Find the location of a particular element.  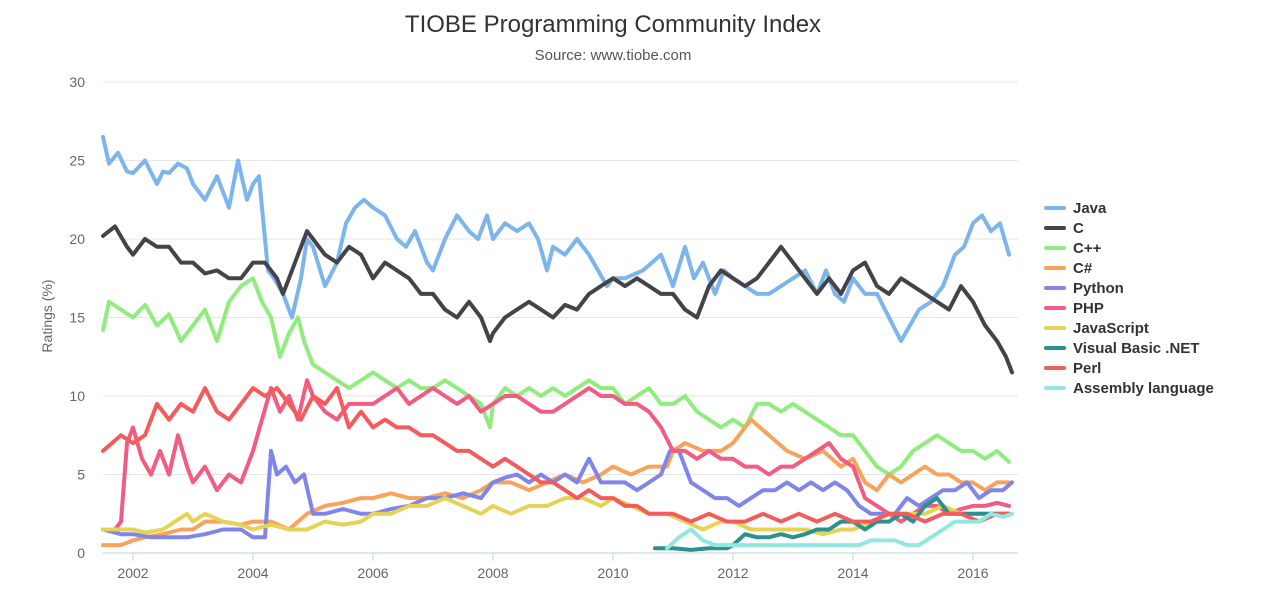

y-axis-title: Ratings (%) is located at coordinates (47, 315).